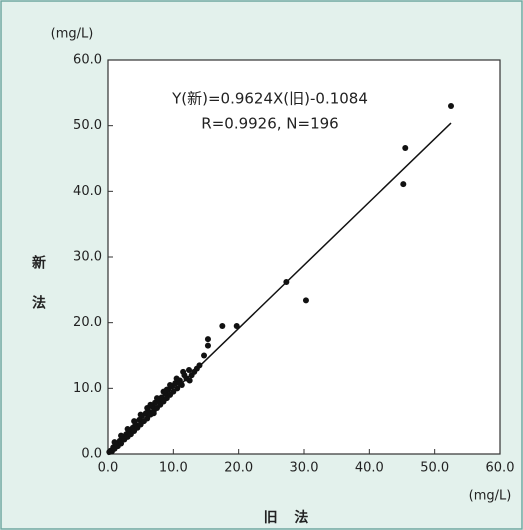  Describe the element at coordinates (87, 60) in the screenshot. I see `y-tick-label: 60.0` at that location.